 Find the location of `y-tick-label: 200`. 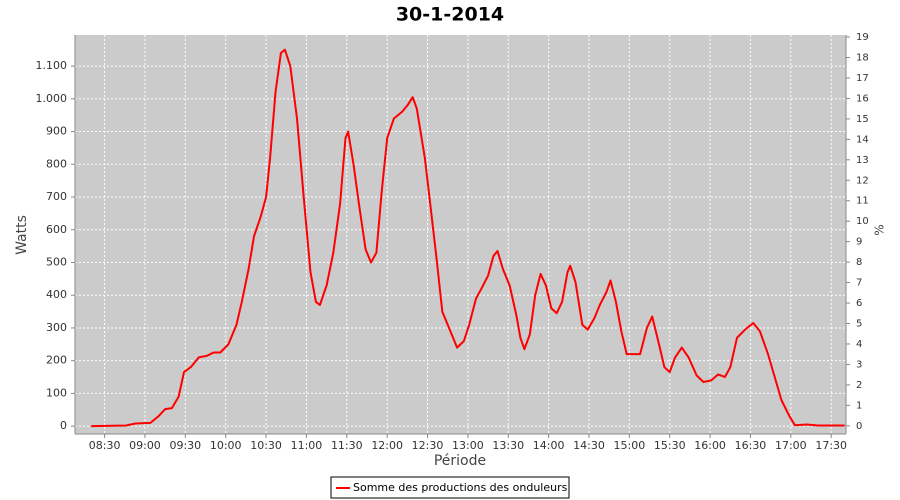

y-tick-label: 200 is located at coordinates (56, 360).